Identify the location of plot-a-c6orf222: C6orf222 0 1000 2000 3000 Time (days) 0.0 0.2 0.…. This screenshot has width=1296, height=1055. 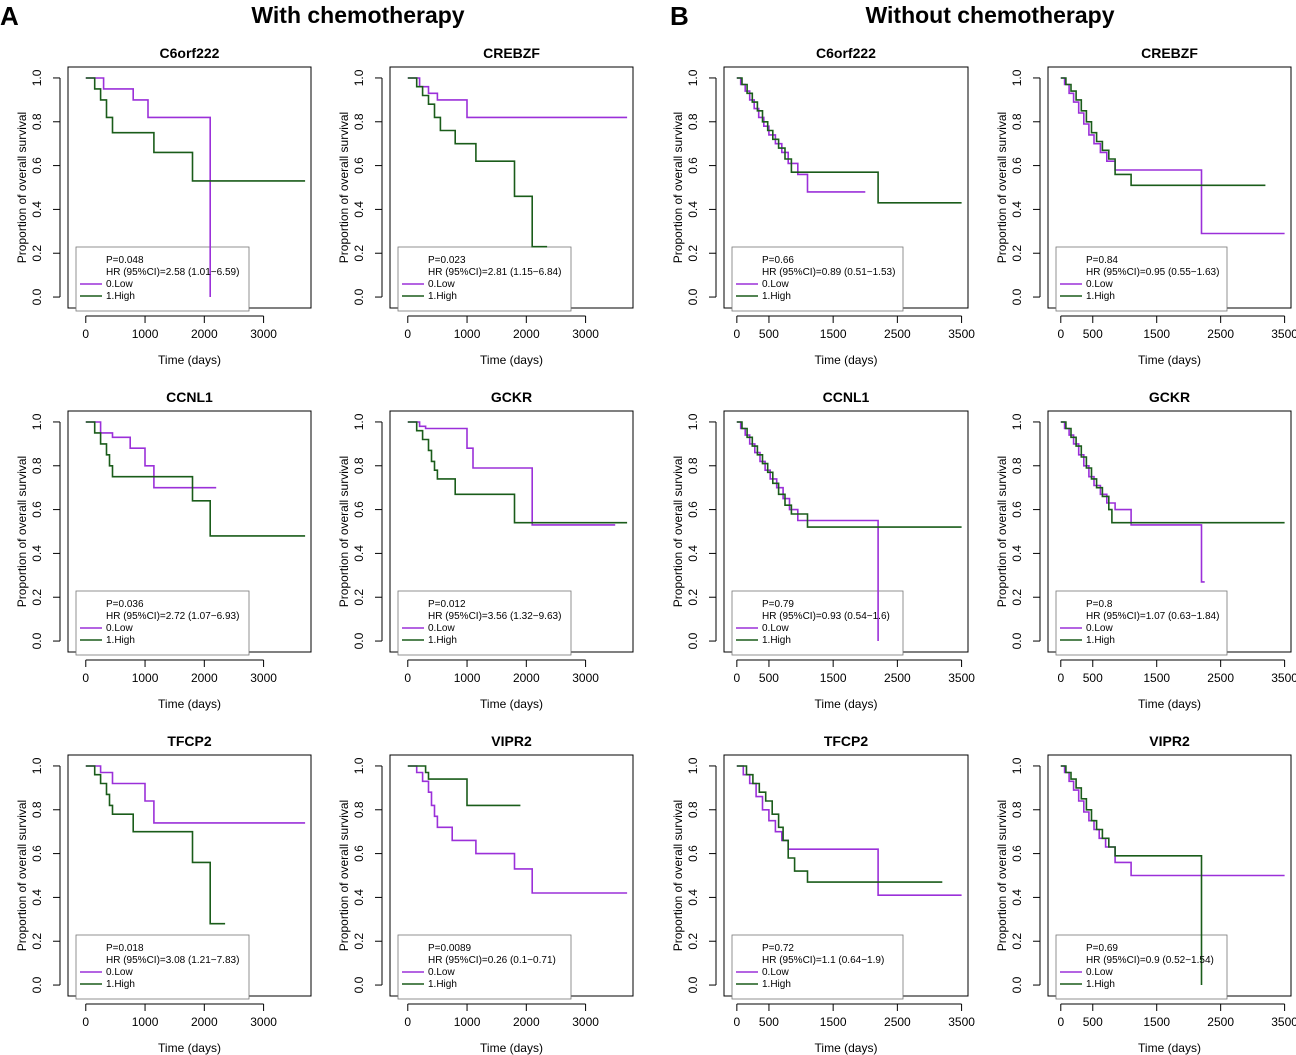
(163, 206).